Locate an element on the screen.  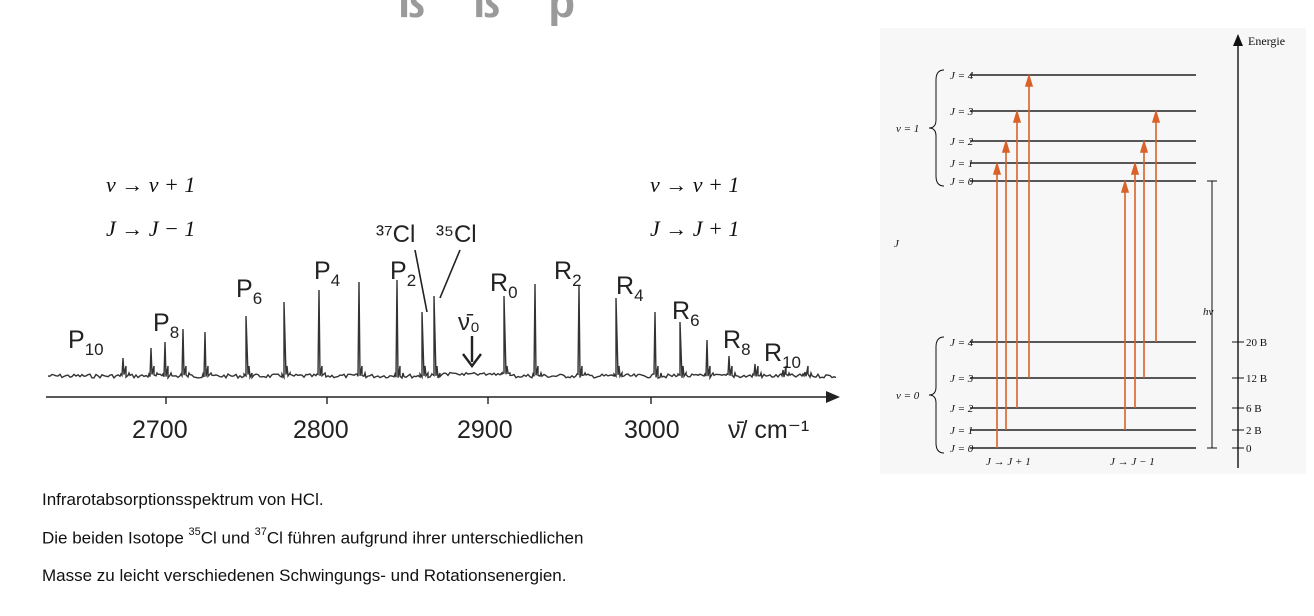
spectrum-trace is located at coordinates (442, 330).